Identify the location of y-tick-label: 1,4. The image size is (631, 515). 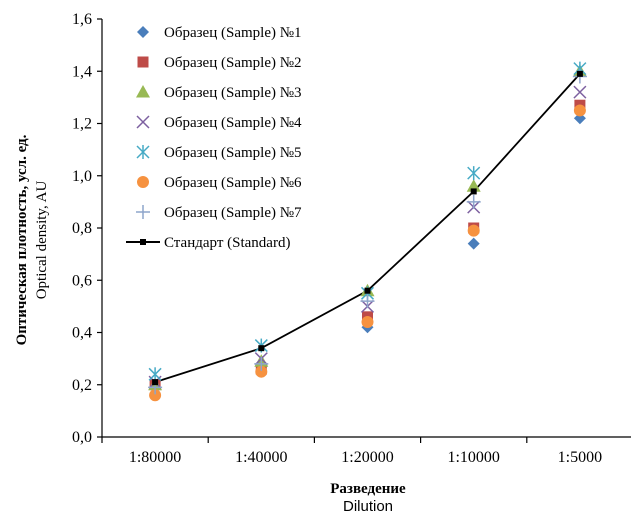
(82, 71).